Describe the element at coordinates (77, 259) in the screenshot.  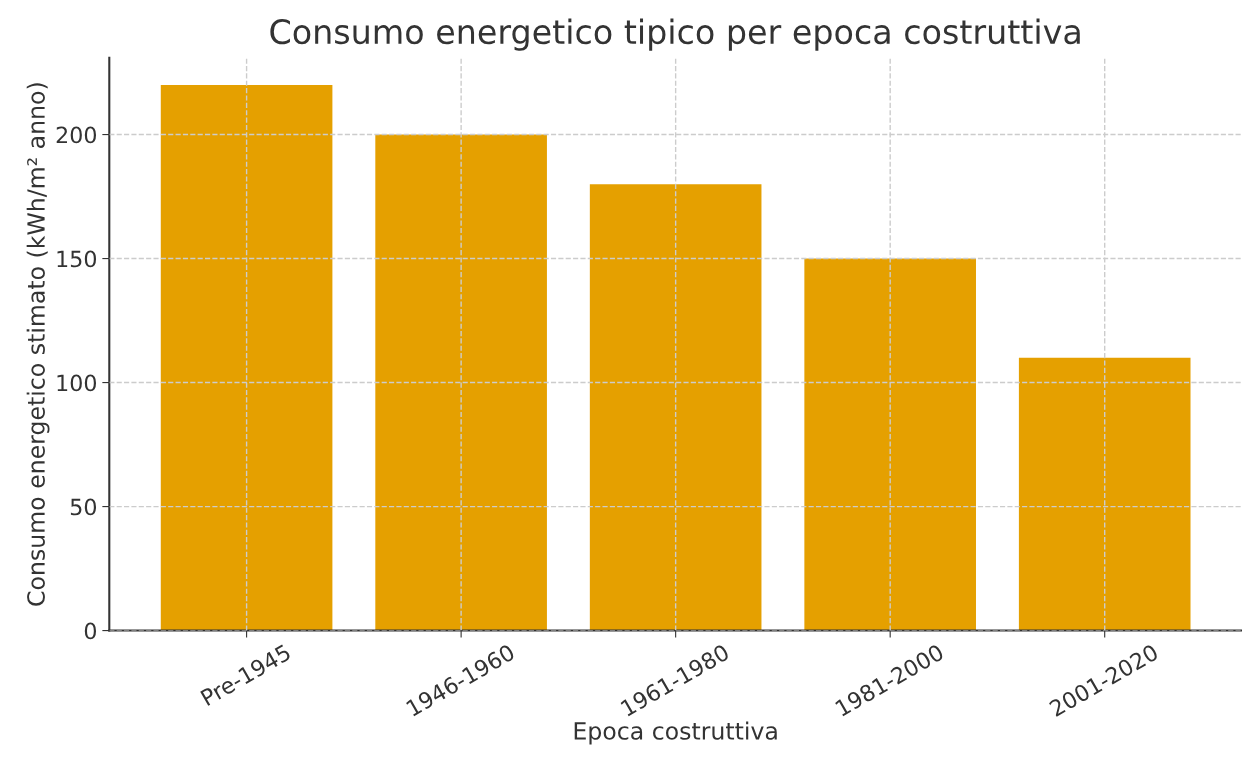
I see `y-tick-label: 150` at that location.